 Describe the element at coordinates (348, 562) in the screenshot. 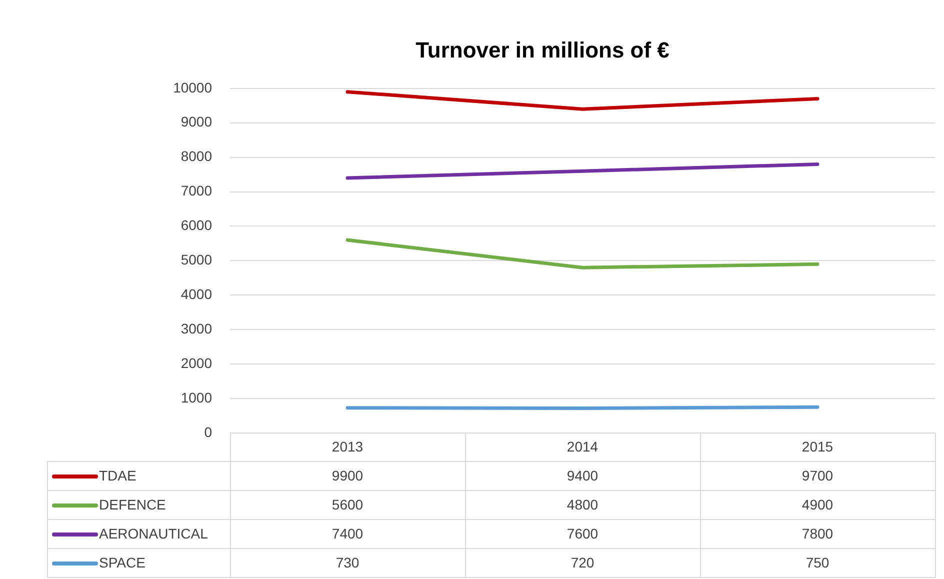

I see `data-label: 730` at that location.